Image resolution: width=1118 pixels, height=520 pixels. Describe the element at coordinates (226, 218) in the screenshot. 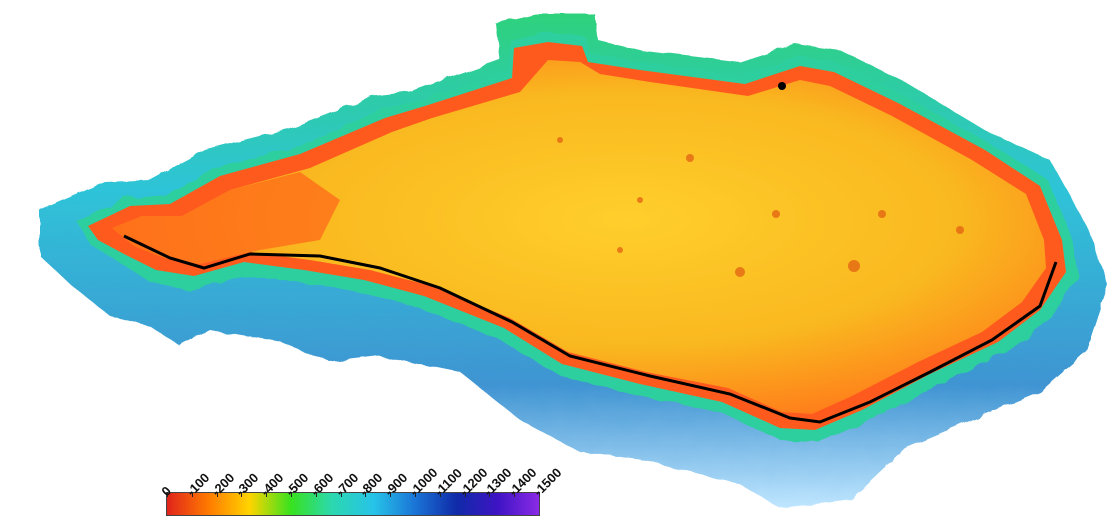

I see `western-lobe` at that location.